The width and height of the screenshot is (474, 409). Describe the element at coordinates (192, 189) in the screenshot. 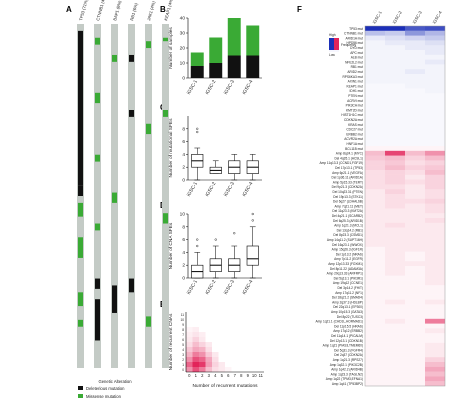

I see `c-xtick-label: iGSC-1` at that location.